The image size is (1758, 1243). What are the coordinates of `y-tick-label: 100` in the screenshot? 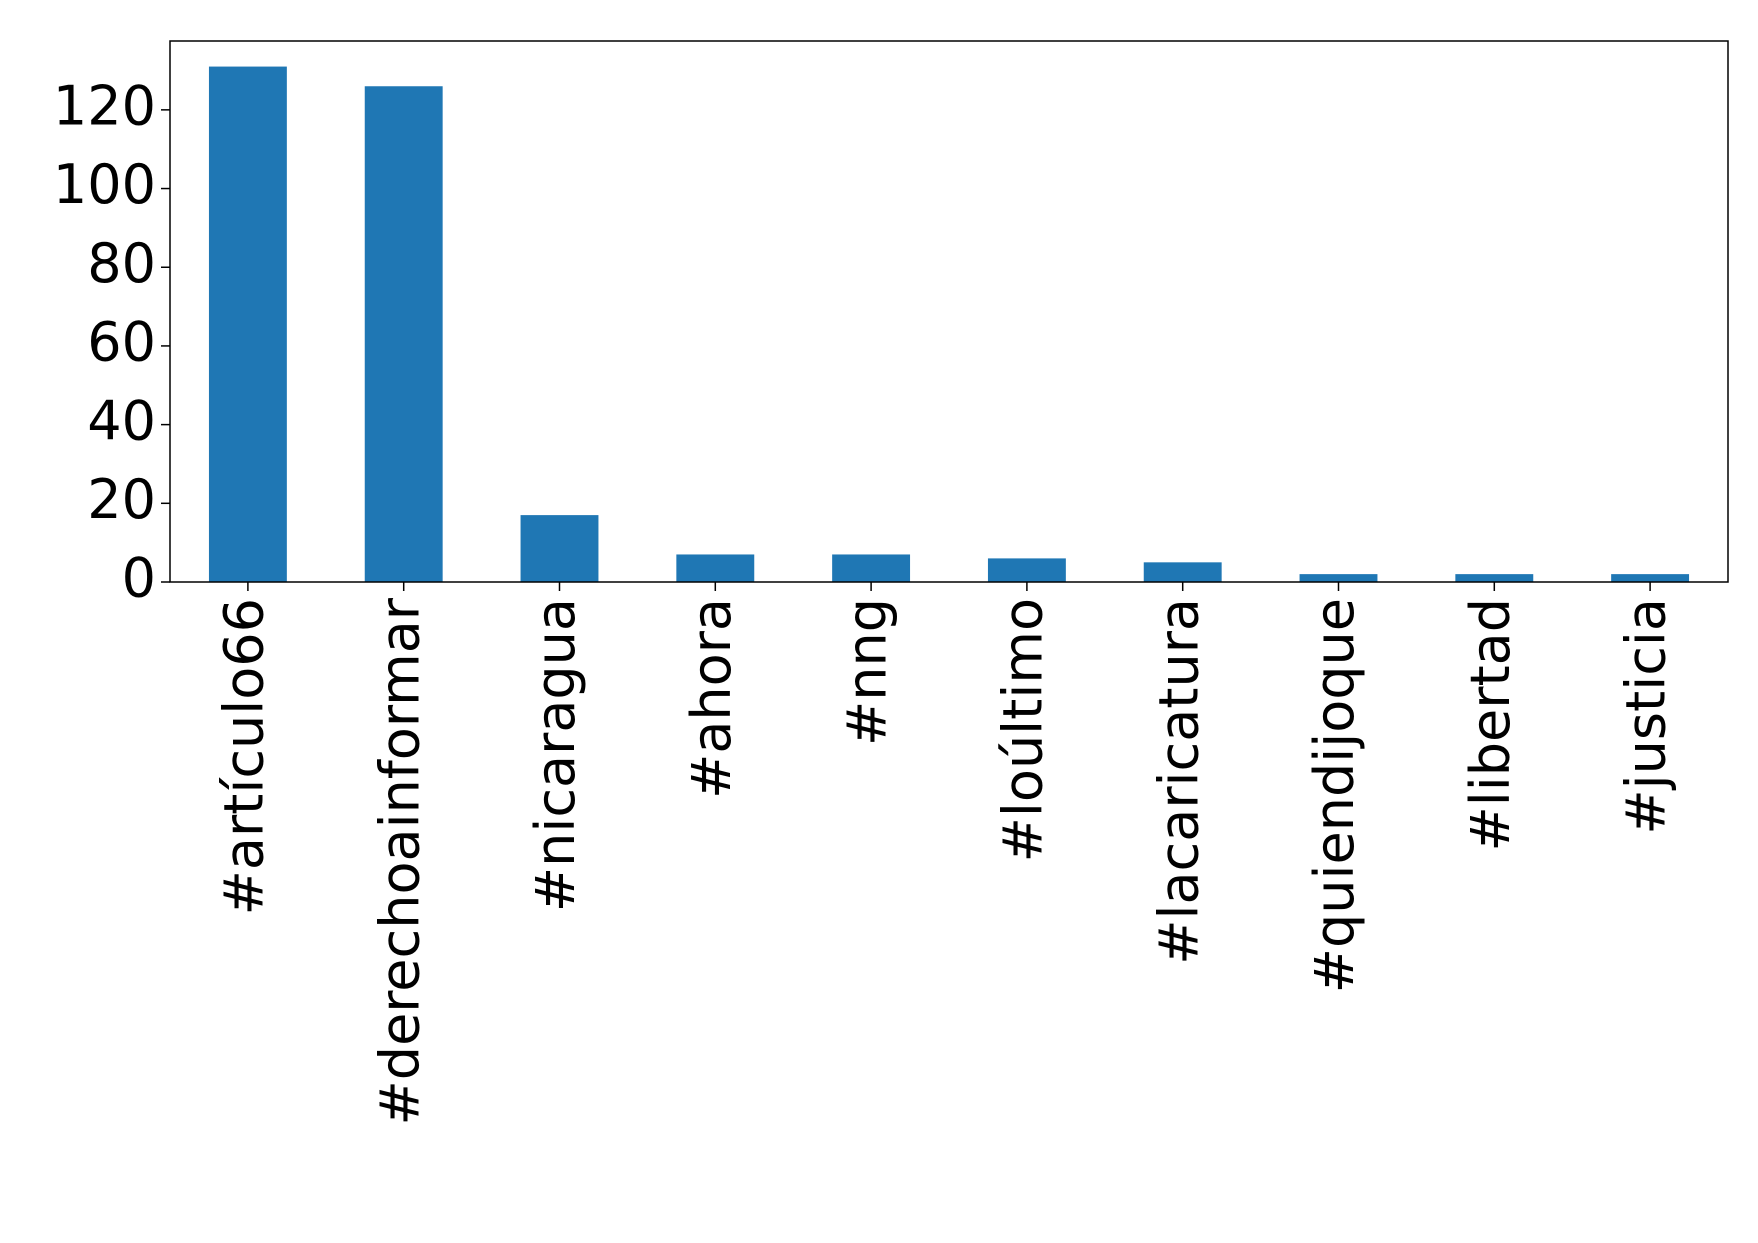 It's located at (104, 184).